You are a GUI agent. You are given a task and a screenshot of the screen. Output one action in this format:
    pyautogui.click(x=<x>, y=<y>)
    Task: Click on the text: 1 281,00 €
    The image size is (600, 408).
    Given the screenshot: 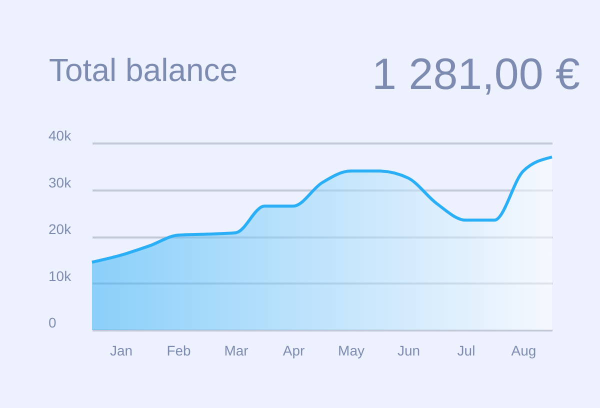 What is the action you would take?
    pyautogui.click(x=476, y=74)
    